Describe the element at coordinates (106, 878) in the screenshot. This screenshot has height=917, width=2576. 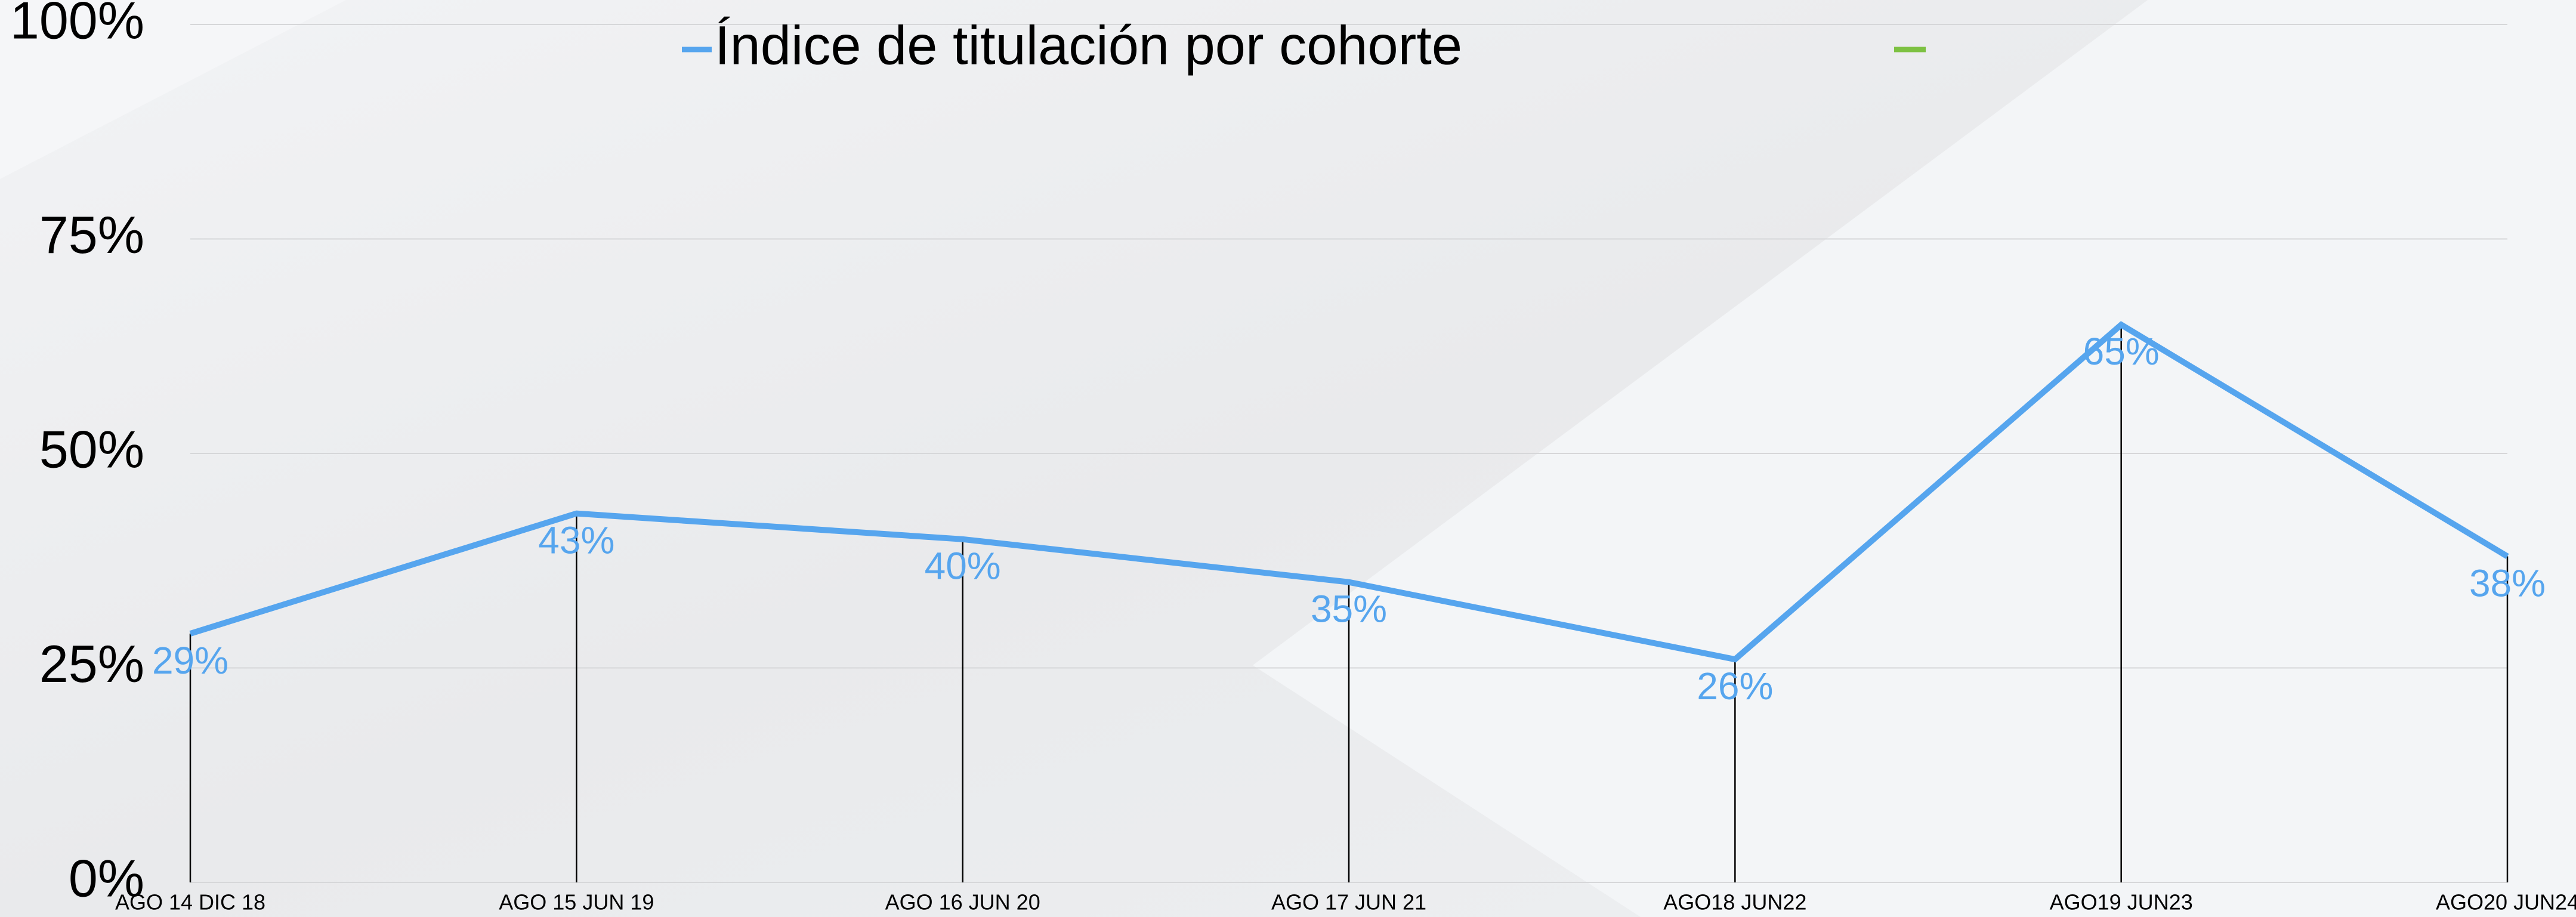
I see `y-tick-label: 0%` at that location.